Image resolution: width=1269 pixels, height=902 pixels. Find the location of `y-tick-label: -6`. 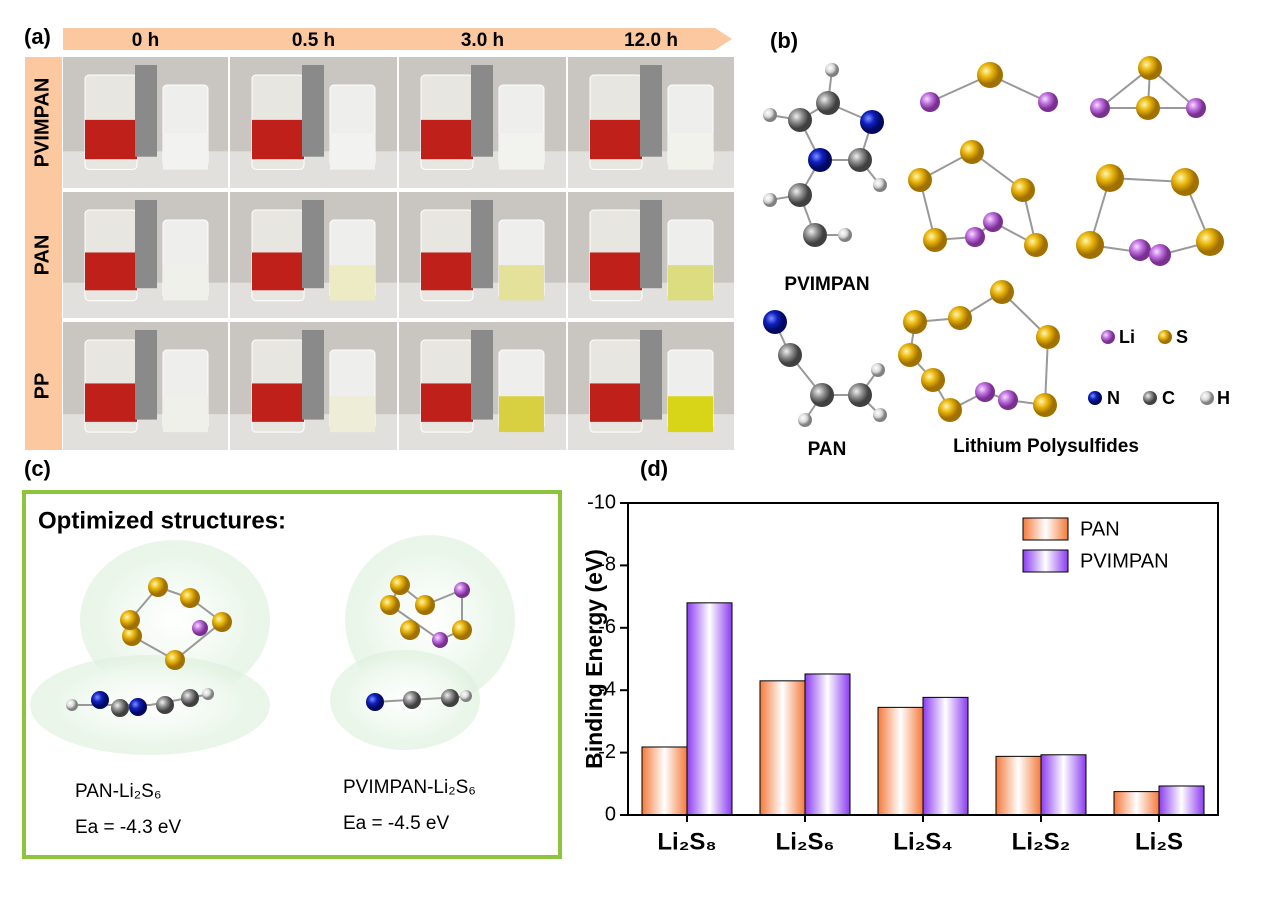

y-tick-label: -6 is located at coordinates (607, 627).